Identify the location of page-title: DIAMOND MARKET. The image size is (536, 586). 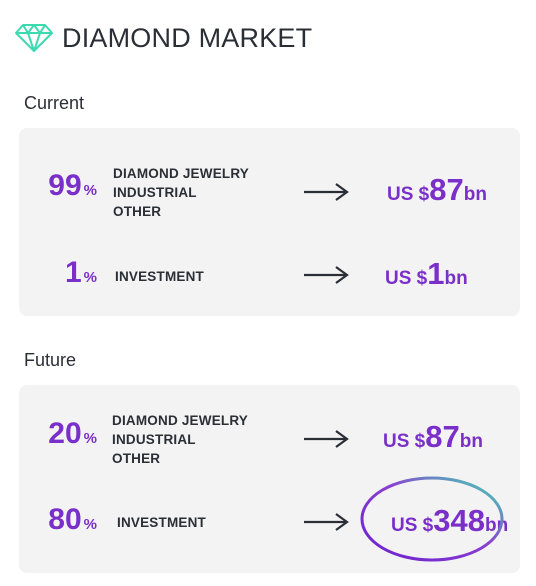
(187, 37).